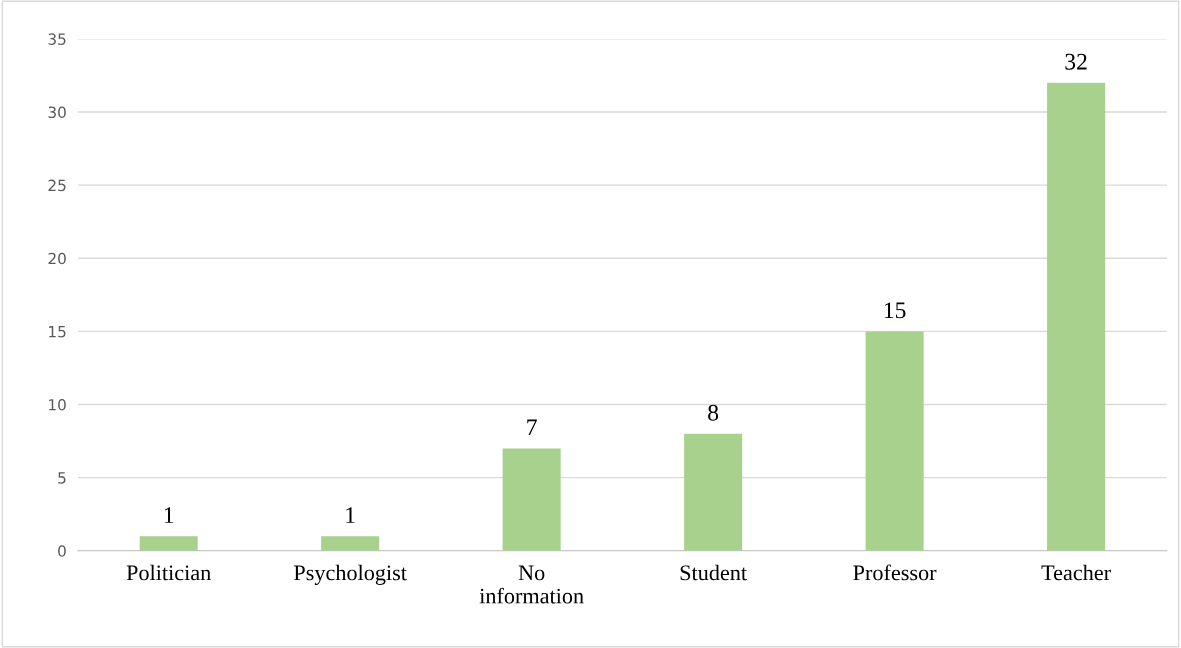  What do you see at coordinates (57, 185) in the screenshot?
I see `y-tick-label: 25` at bounding box center [57, 185].